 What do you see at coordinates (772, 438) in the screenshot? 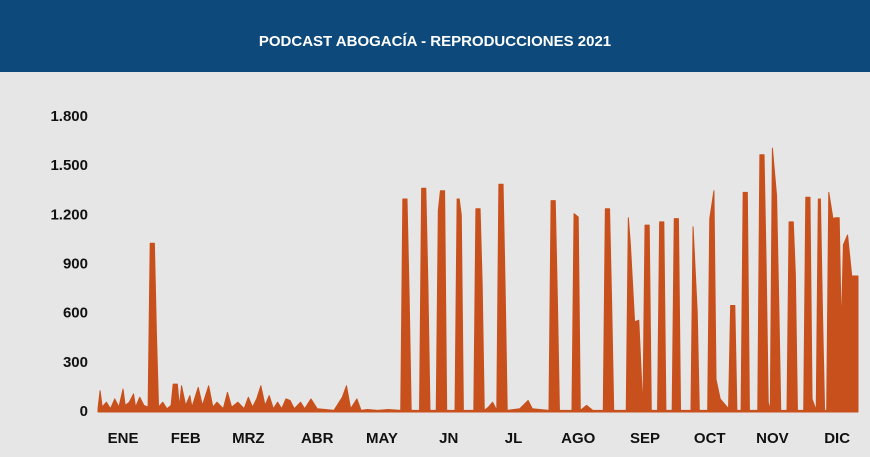
I see `x-tick-label: NOV` at bounding box center [772, 438].